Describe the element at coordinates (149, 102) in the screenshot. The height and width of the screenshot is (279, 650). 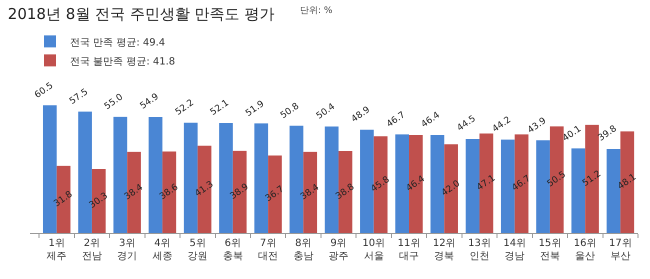
I see `data-label: 54.9` at that location.